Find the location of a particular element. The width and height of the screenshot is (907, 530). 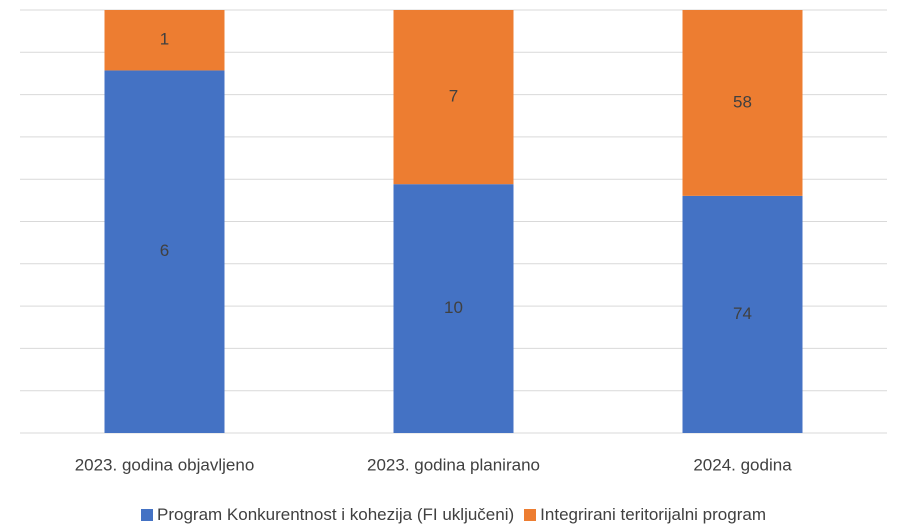

data-label: 1 is located at coordinates (164, 39).